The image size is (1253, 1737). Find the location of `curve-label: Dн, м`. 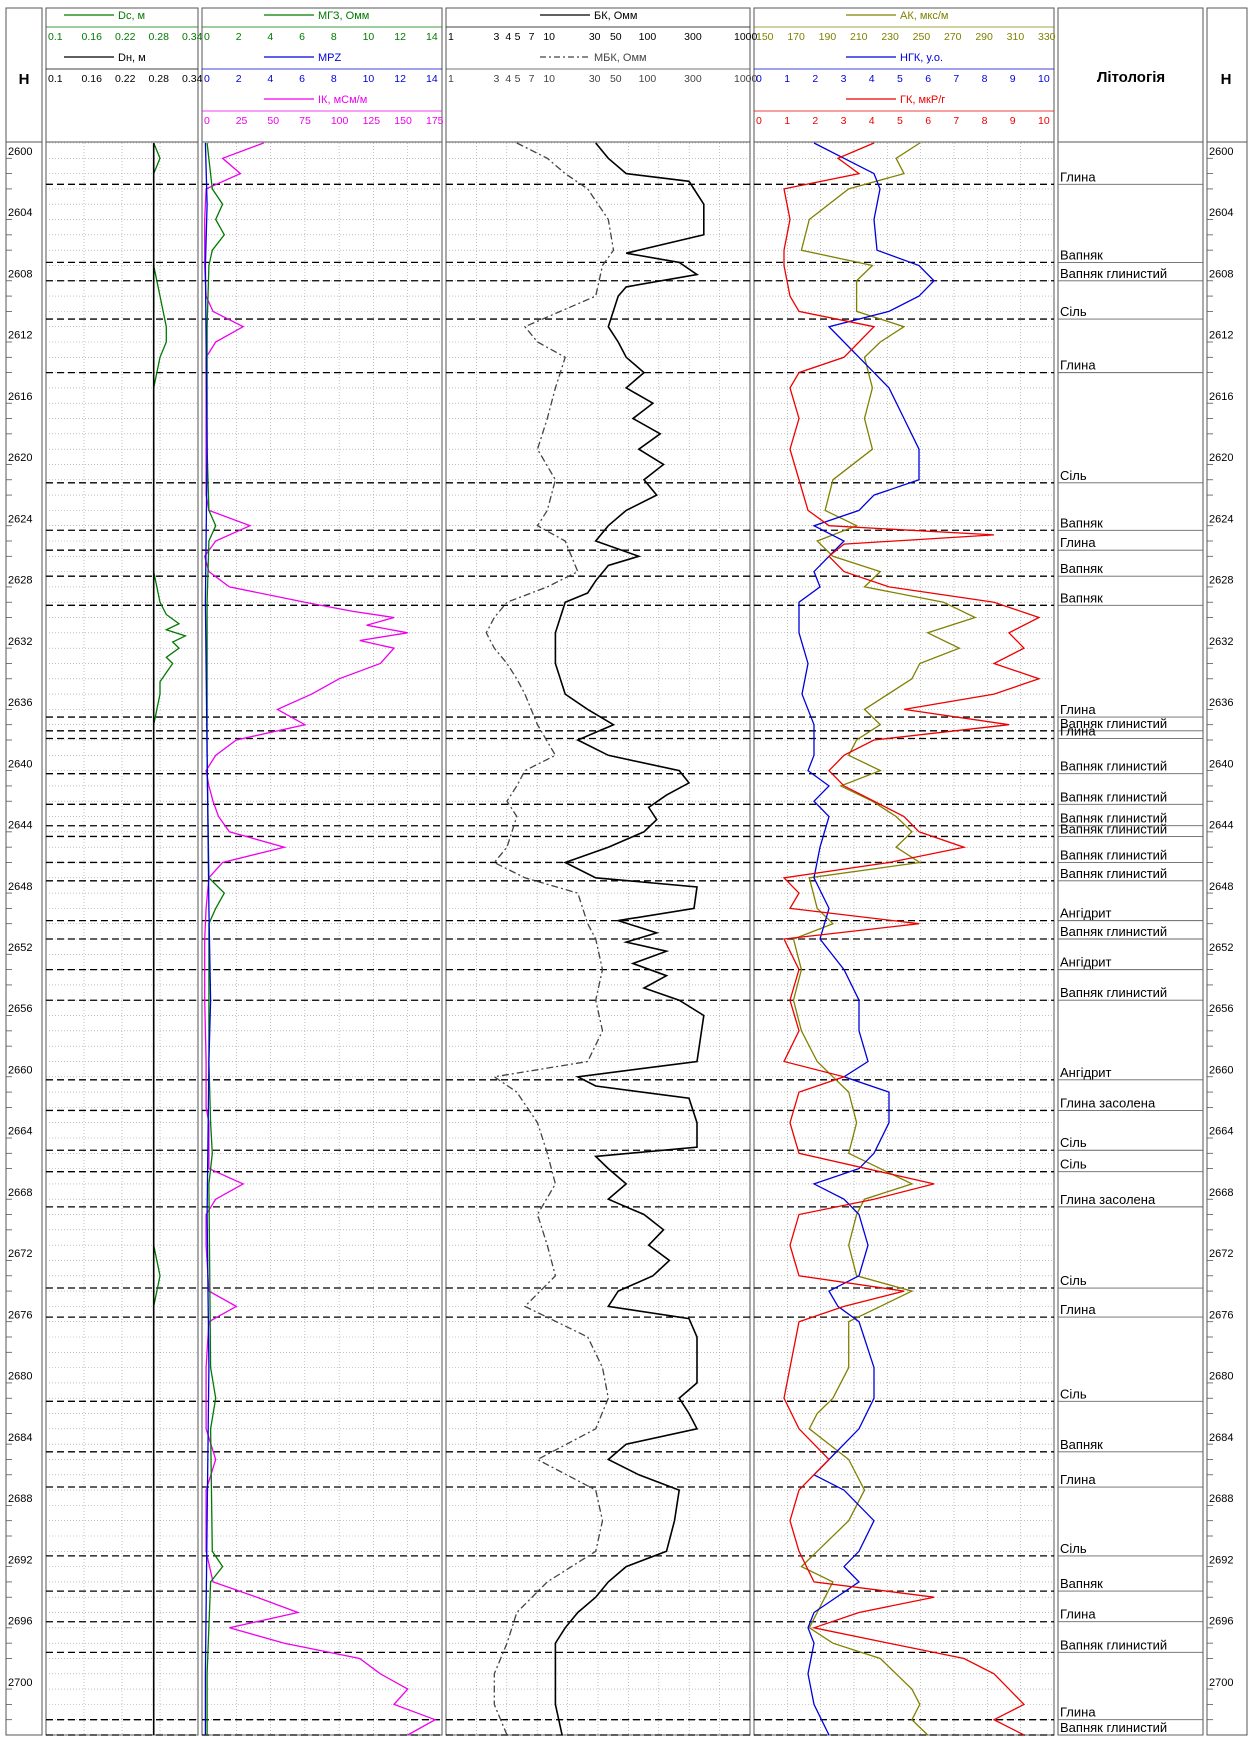

curve-label: Dн, м is located at coordinates (132, 58).